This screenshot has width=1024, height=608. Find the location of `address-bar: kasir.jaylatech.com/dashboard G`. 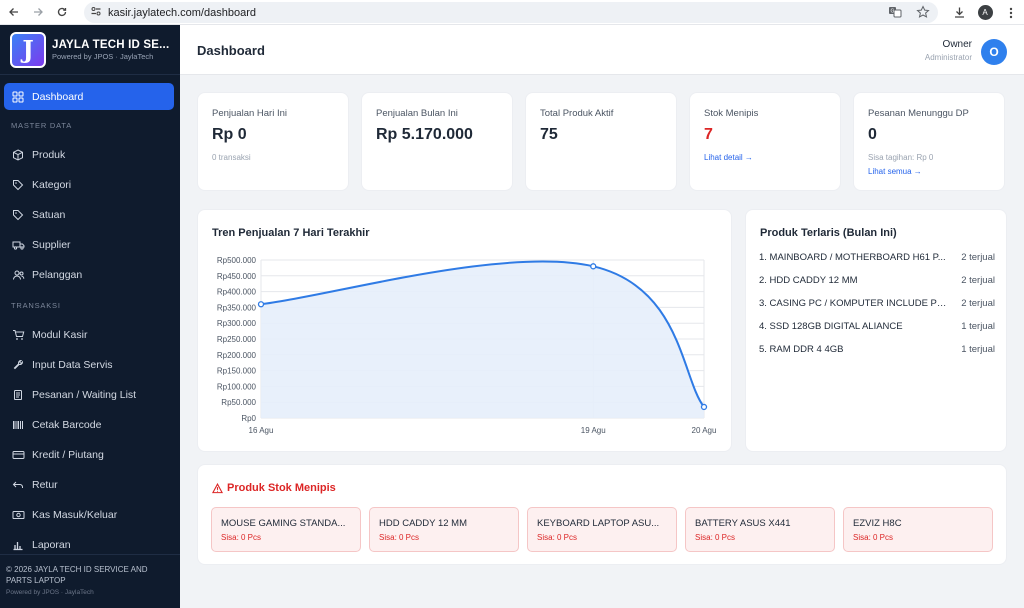

address-bar: kasir.jaylatech.com/dashboard G is located at coordinates (511, 12).